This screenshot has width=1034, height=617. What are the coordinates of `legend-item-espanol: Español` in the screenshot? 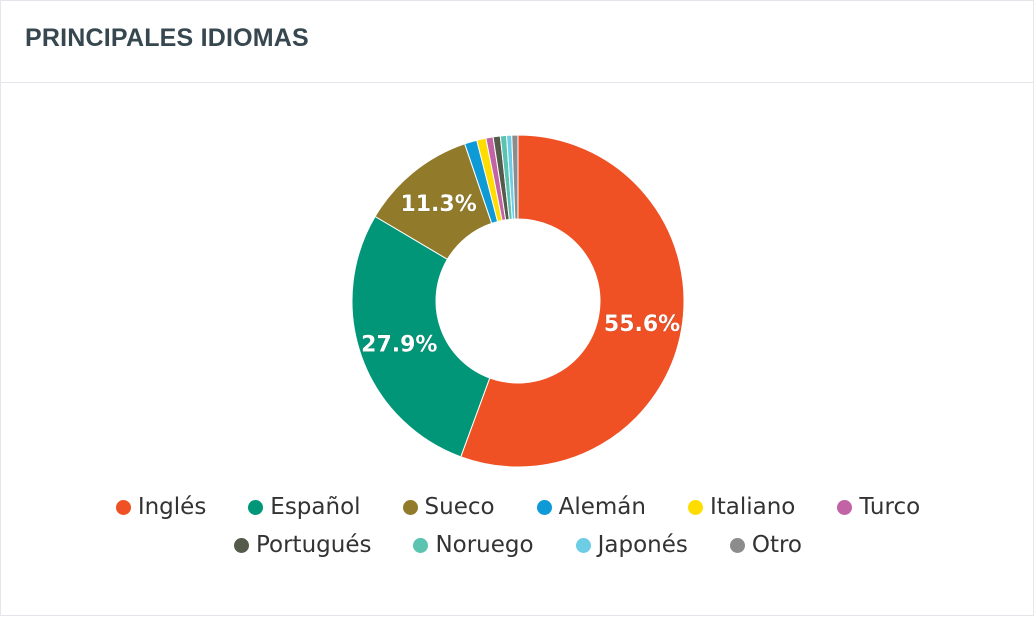 It's located at (304, 507).